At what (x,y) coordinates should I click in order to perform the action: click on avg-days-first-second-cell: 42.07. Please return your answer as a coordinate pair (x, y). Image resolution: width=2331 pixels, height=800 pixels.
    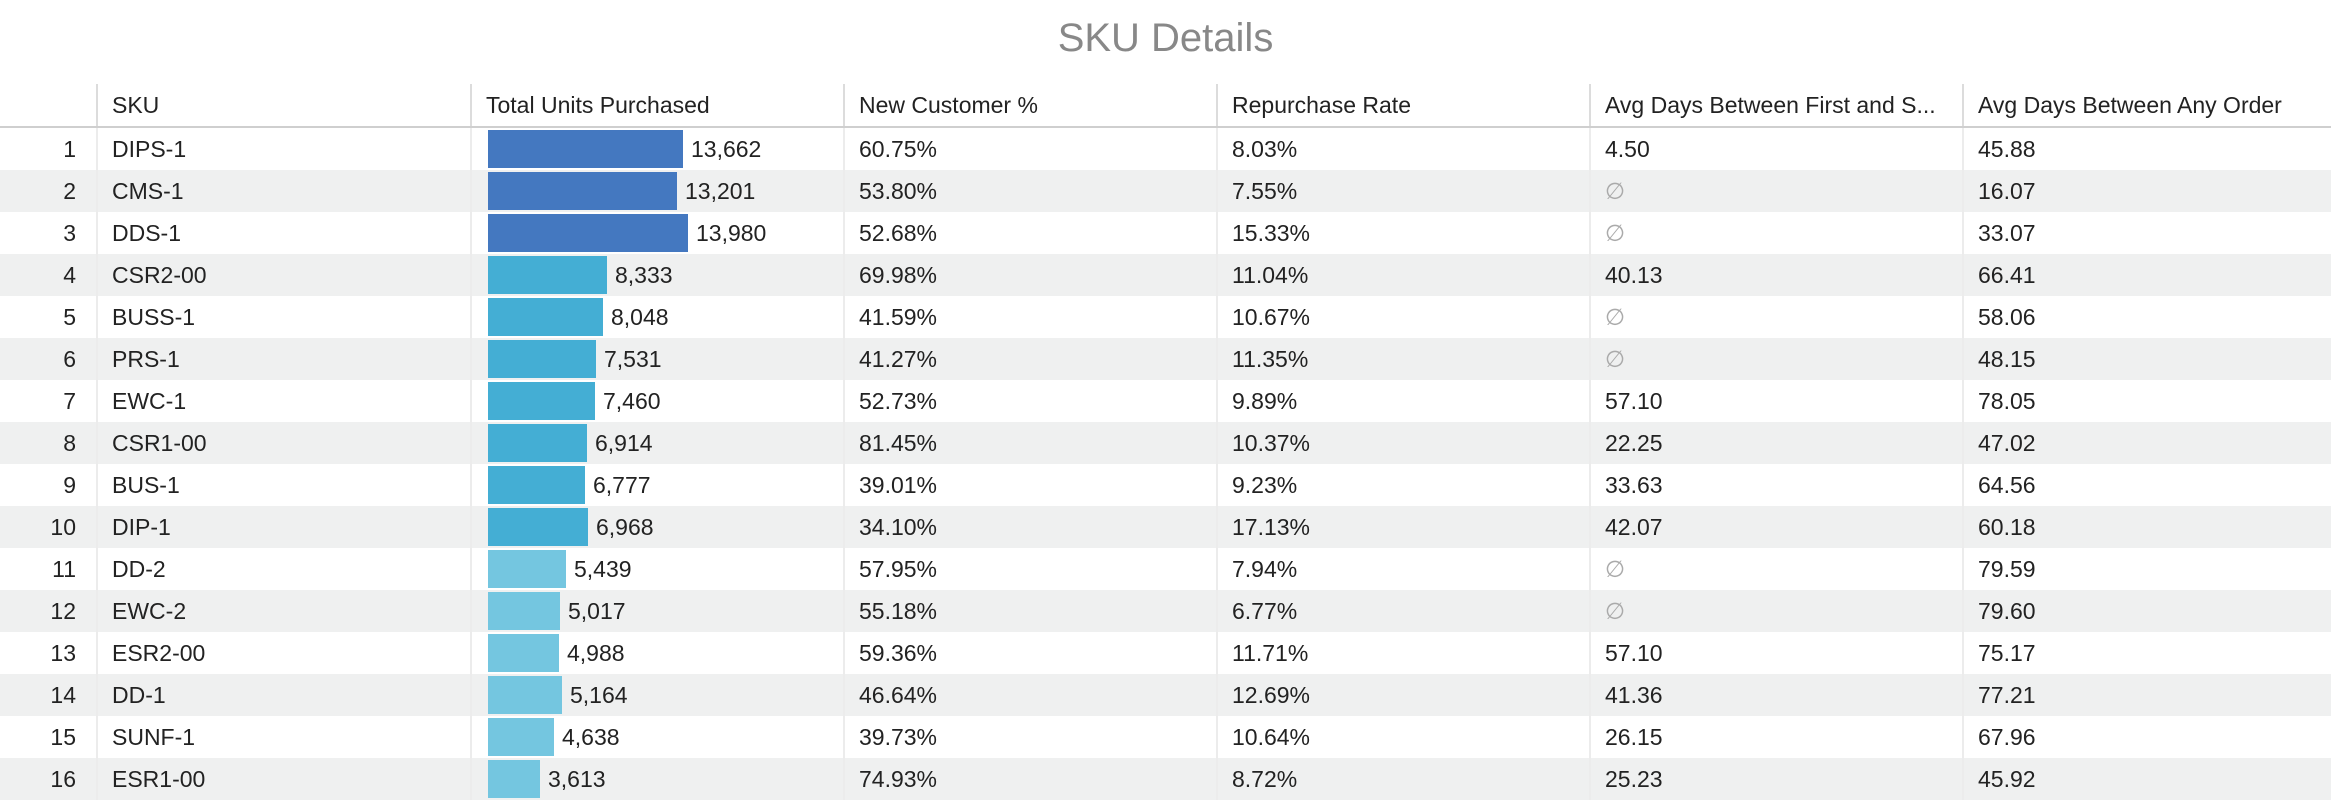
    Looking at the image, I should click on (1775, 527).